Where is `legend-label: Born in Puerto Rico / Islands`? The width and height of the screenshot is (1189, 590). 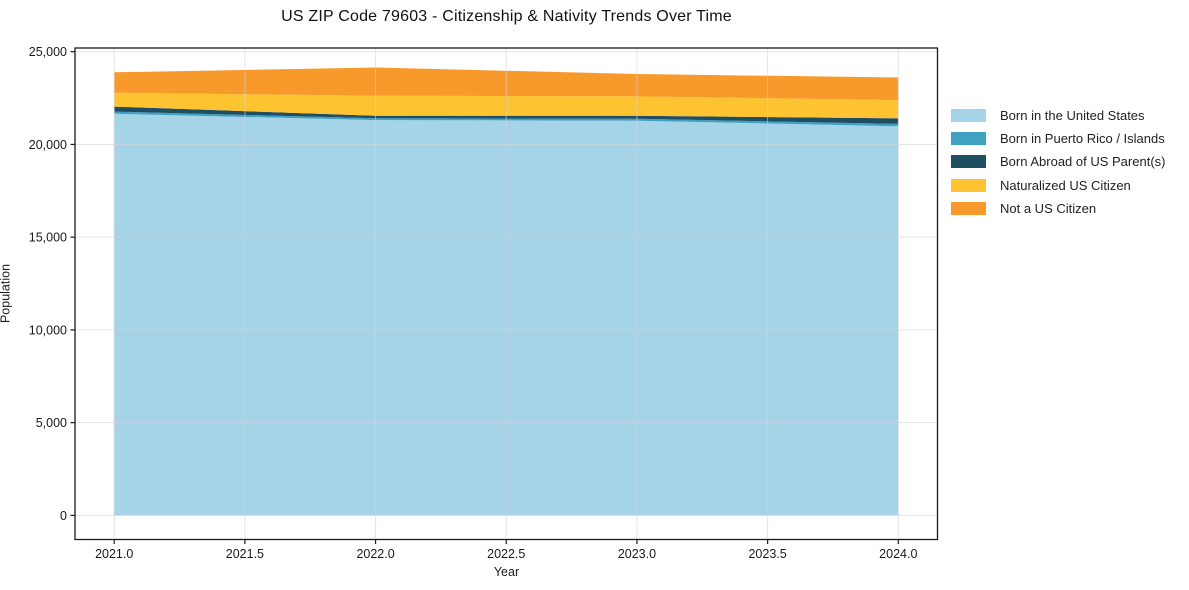
legend-label: Born in Puerto Rico / Islands is located at coordinates (1082, 139).